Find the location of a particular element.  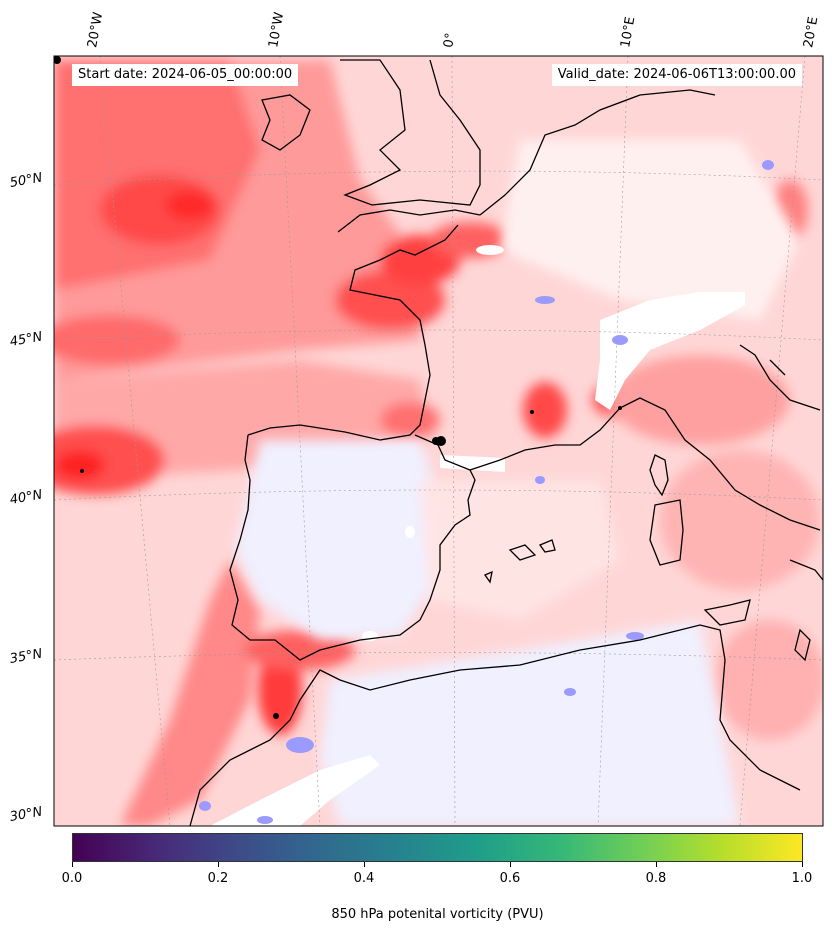

colorbar-tick-label: 1.0 is located at coordinates (802, 878).